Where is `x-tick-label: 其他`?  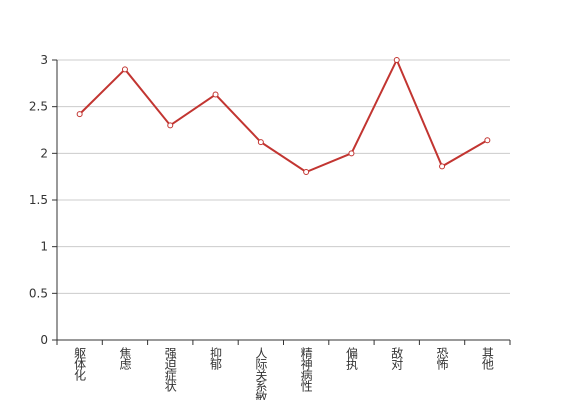
x-tick-label: 其他 is located at coordinates (487, 358).